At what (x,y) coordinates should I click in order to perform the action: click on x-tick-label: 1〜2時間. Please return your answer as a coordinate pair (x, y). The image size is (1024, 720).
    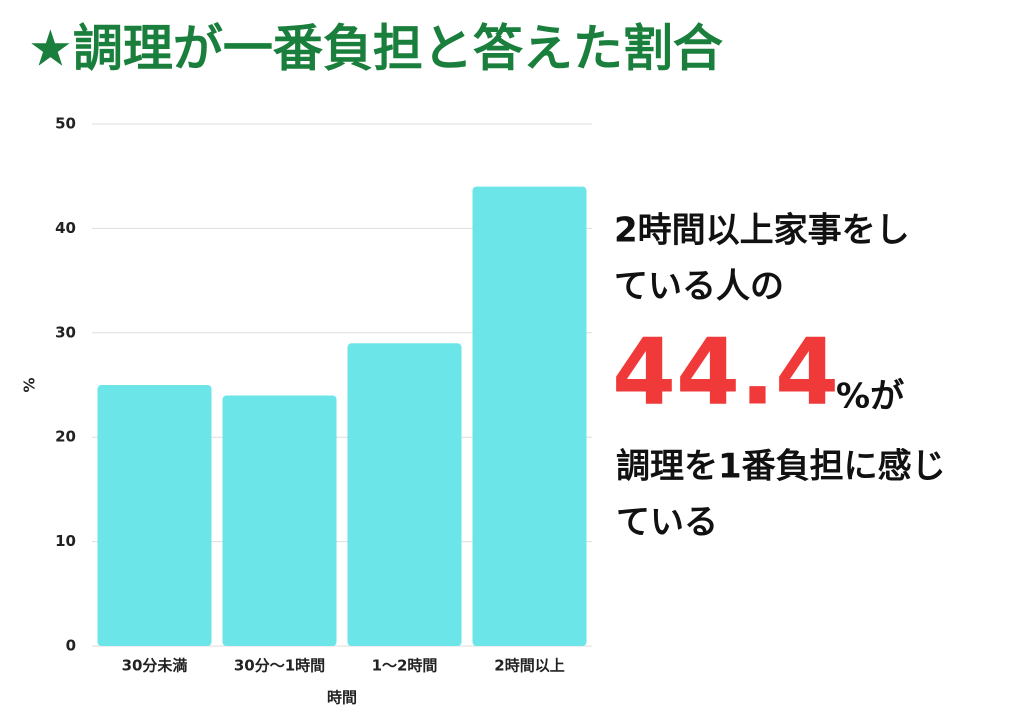
    Looking at the image, I should click on (405, 666).